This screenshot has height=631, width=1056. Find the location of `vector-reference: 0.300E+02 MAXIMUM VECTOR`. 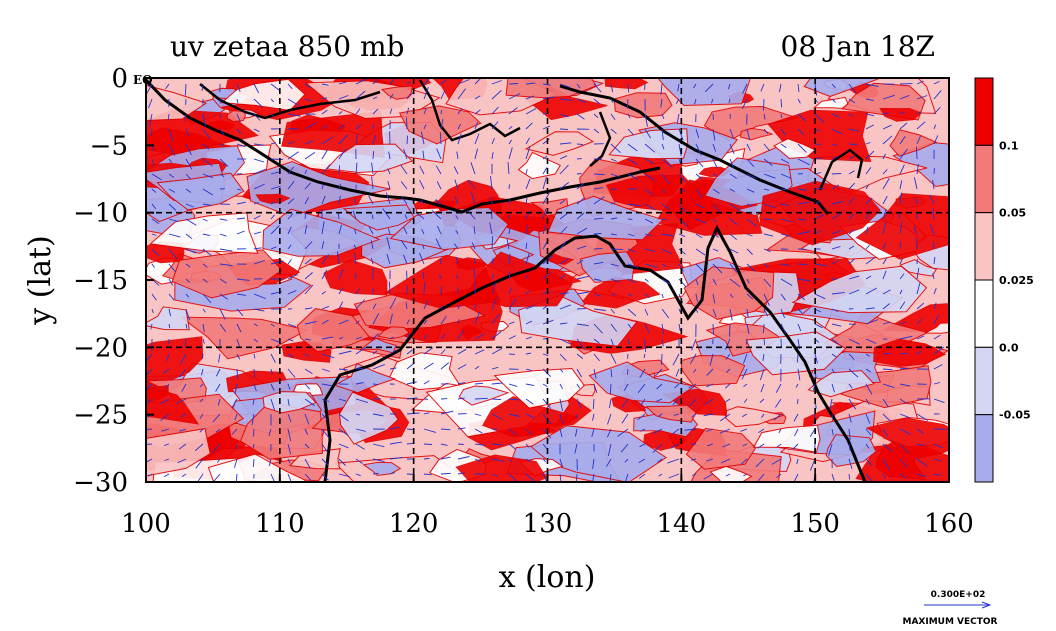

vector-reference: 0.300E+02 MAXIMUM VECTOR is located at coordinates (949, 608).